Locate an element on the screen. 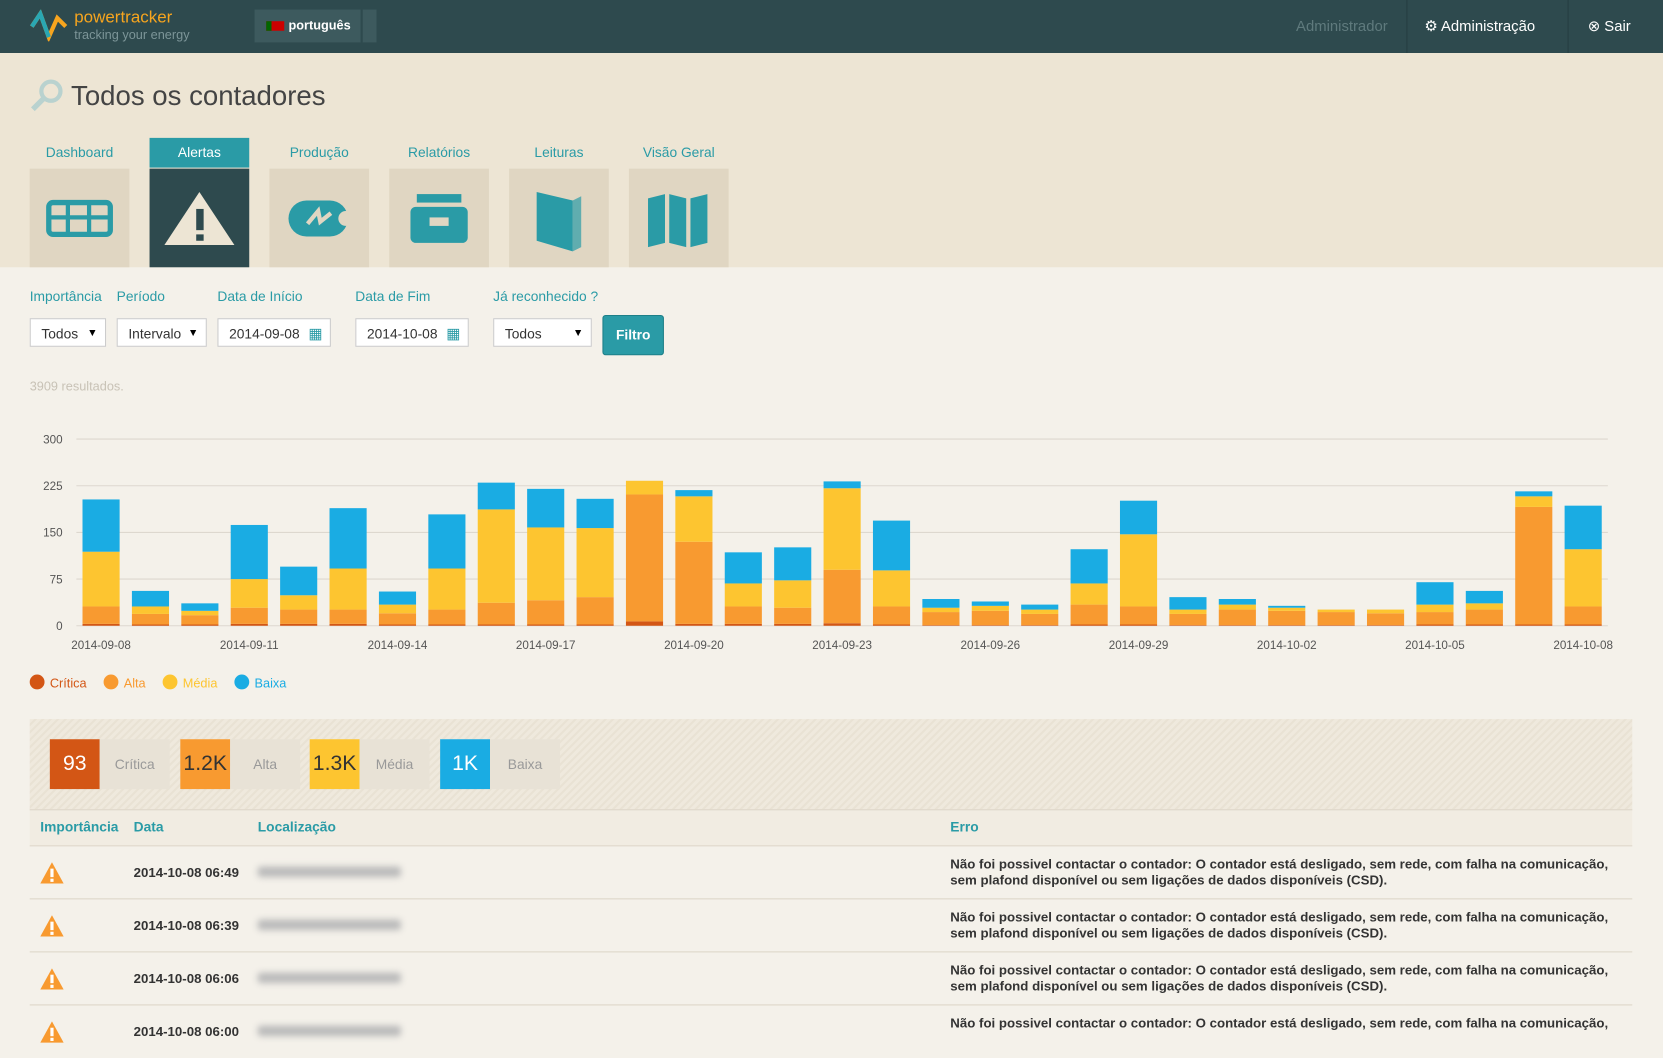 The height and width of the screenshot is (1058, 1663). filter-label: Período is located at coordinates (140, 296).